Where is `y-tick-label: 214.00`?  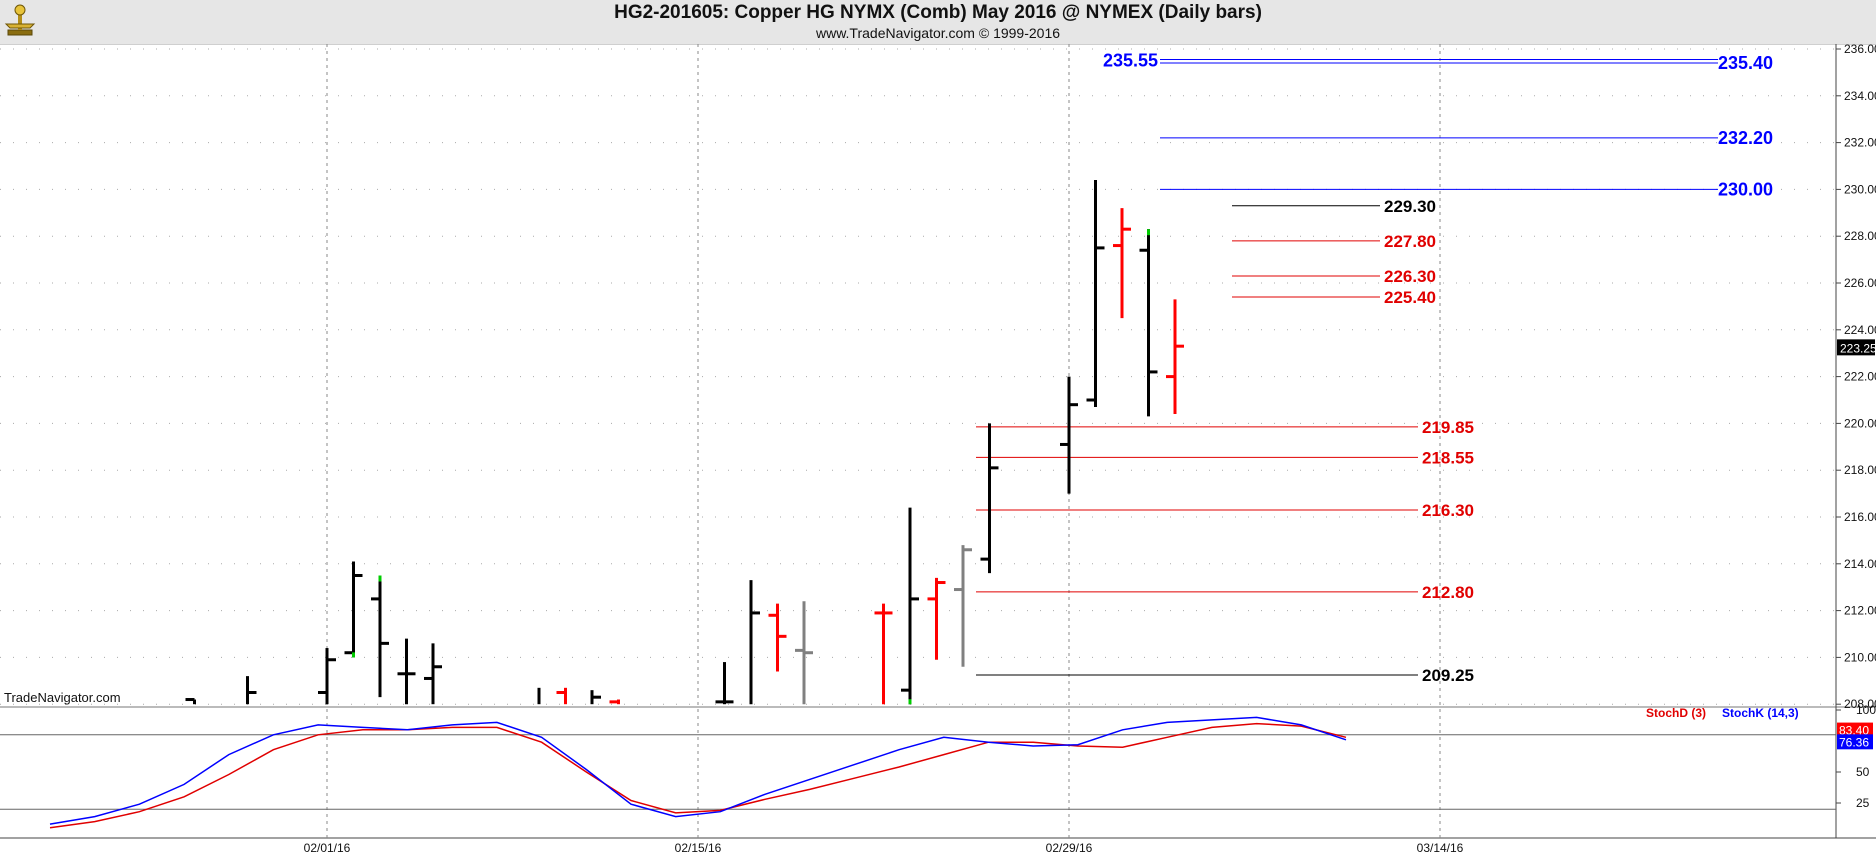 y-tick-label: 214.00 is located at coordinates (1860, 564).